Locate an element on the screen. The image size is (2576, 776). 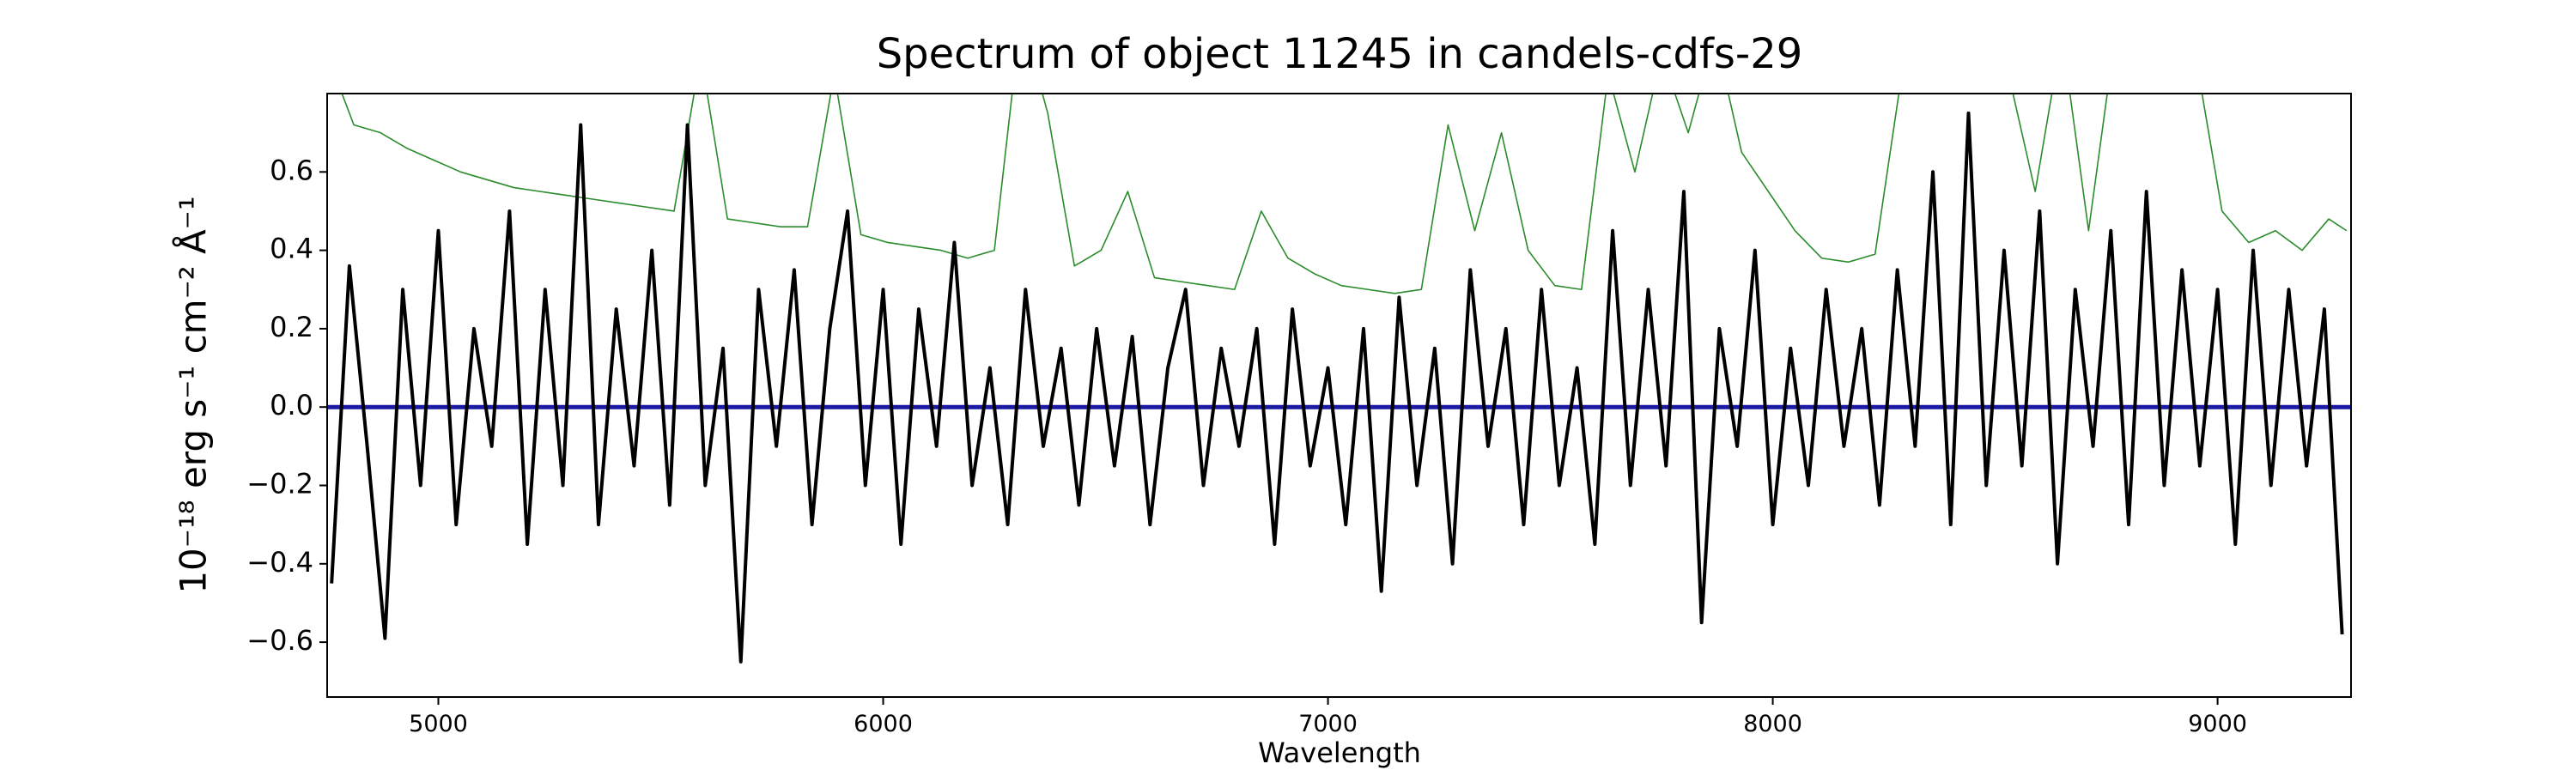
x-tick-label: 9000 is located at coordinates (2217, 724).